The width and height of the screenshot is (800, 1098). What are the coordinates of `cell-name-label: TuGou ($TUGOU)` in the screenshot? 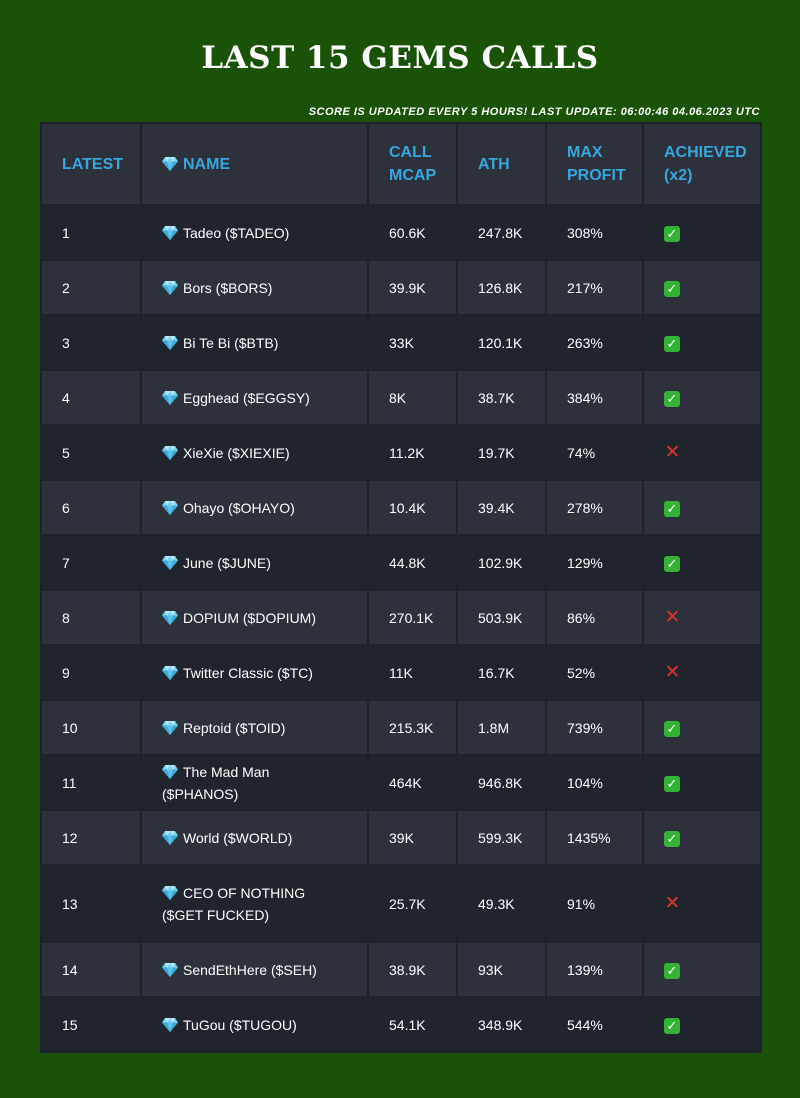 It's located at (240, 1024).